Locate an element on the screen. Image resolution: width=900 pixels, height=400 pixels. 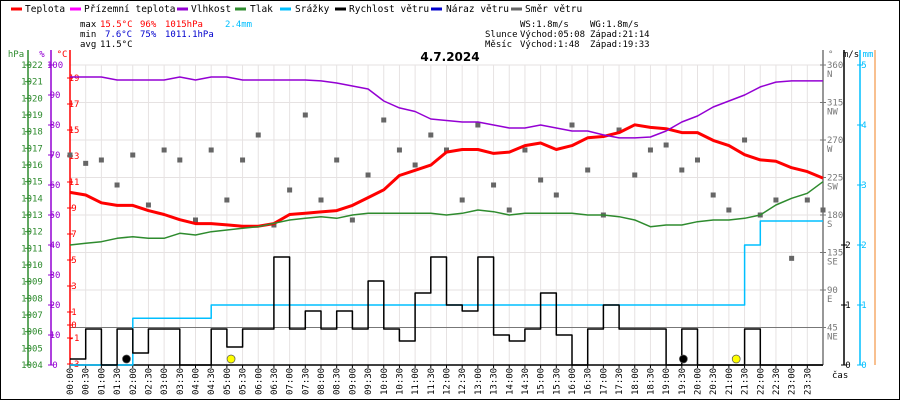
time-label: 12:00 is located at coordinates (448, 381).